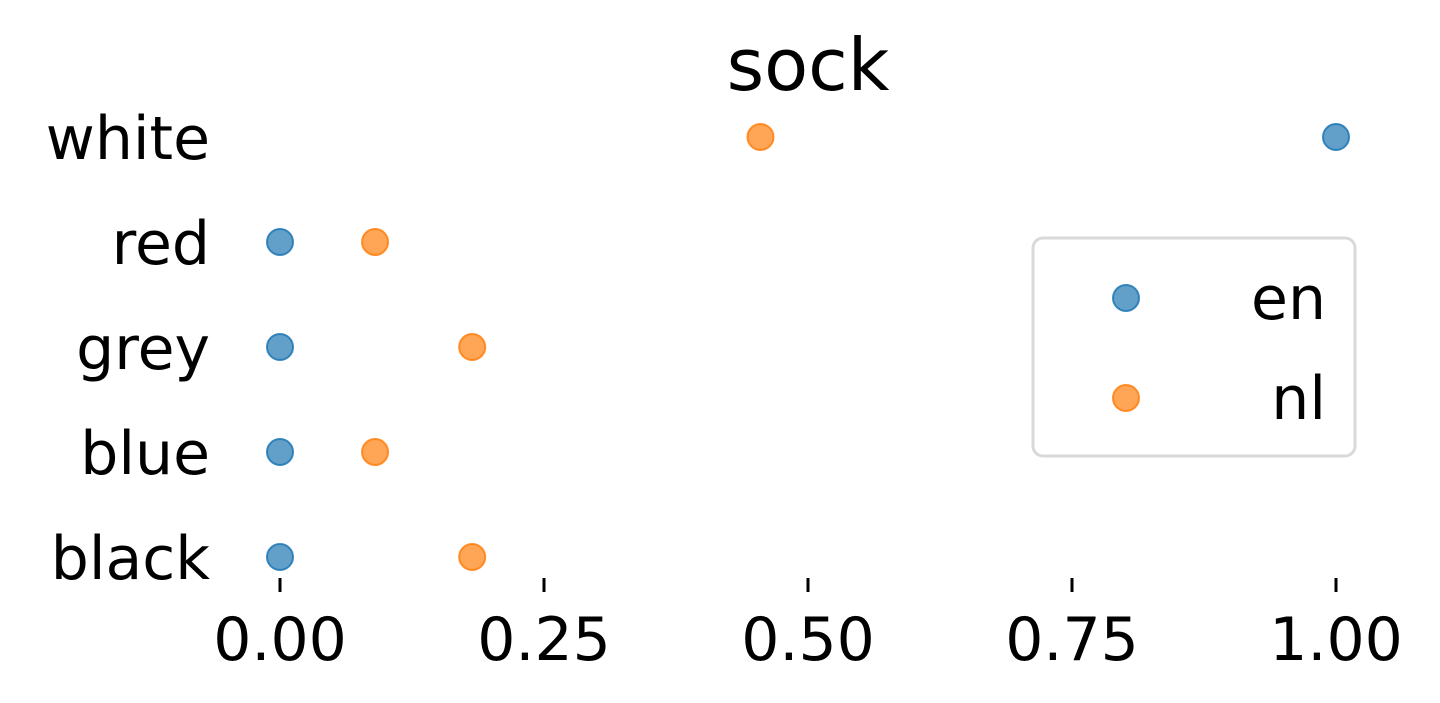 Image resolution: width=1440 pixels, height=703 pixels. I want to click on legend-label-nl: nl, so click(1298, 399).